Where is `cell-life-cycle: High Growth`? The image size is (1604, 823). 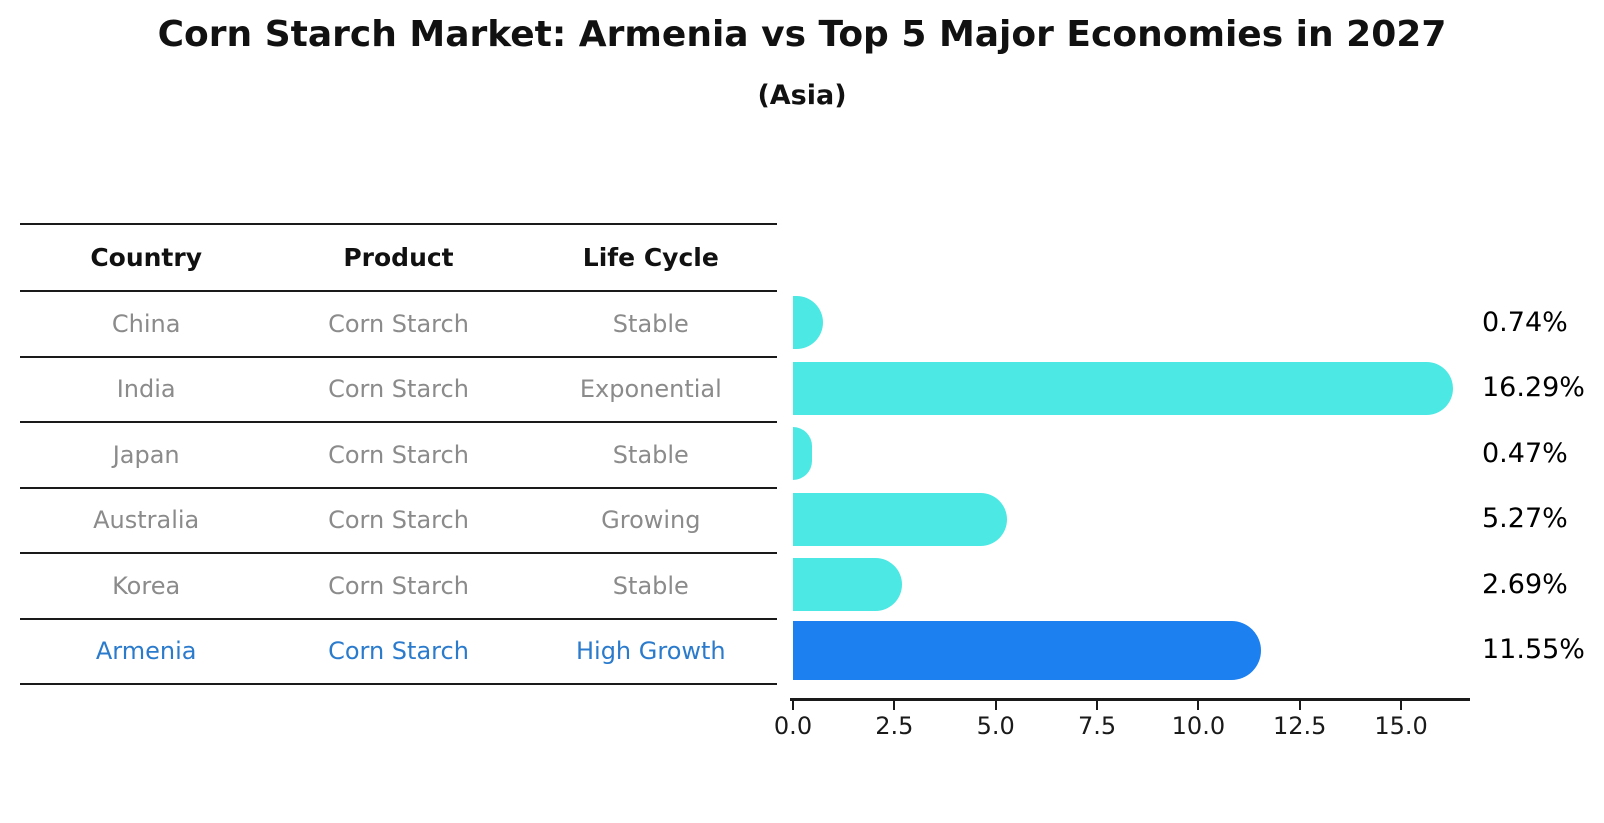 cell-life-cycle: High Growth is located at coordinates (650, 651).